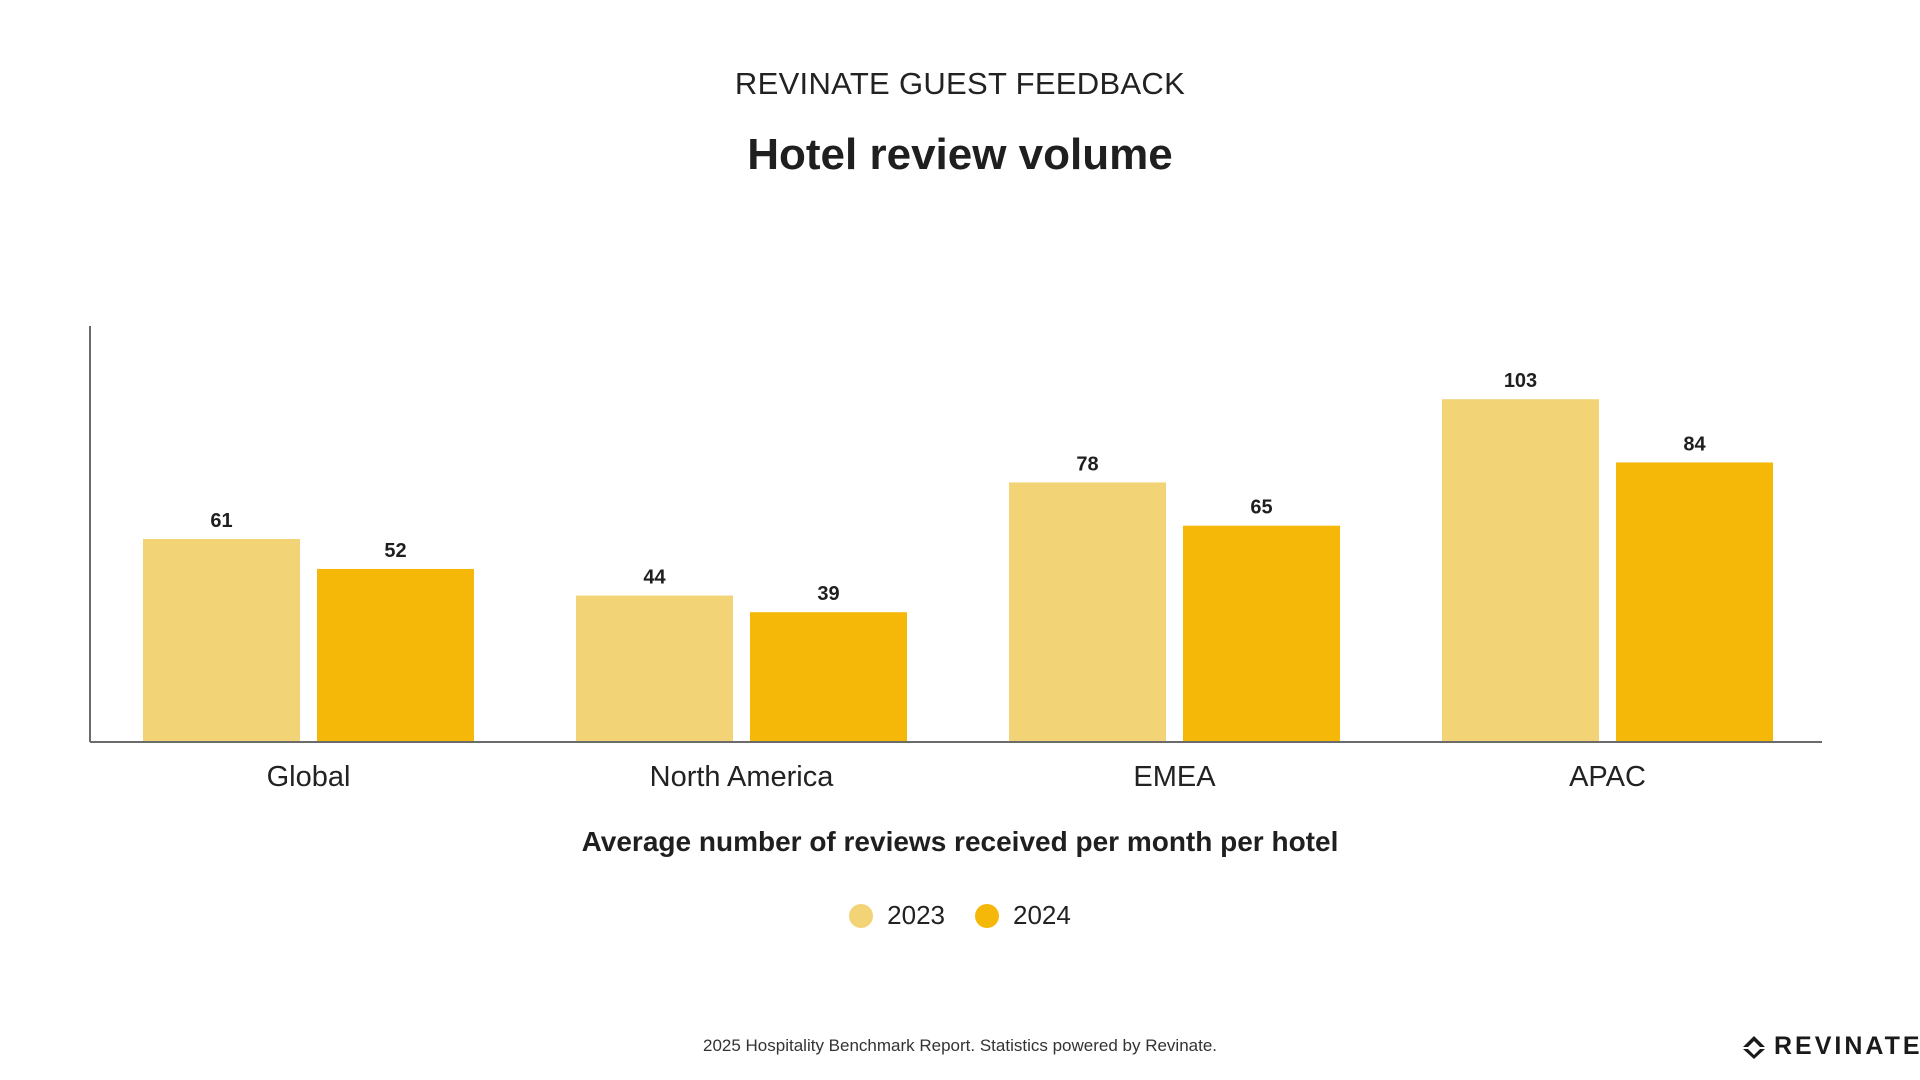  What do you see at coordinates (960, 915) in the screenshot?
I see `legend: 2023 2024` at bounding box center [960, 915].